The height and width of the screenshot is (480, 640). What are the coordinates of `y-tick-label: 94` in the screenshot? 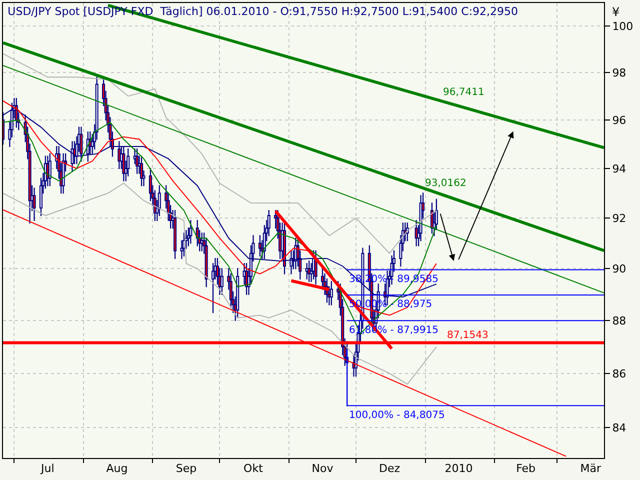 It's located at (619, 169).